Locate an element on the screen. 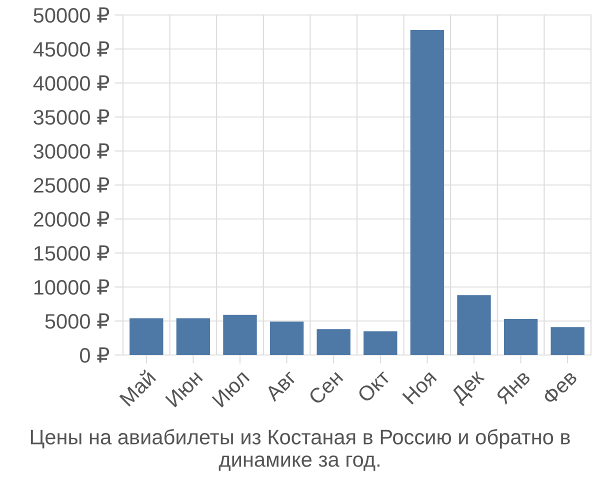 The width and height of the screenshot is (600, 500). x-tick-label: Ноя is located at coordinates (419, 387).